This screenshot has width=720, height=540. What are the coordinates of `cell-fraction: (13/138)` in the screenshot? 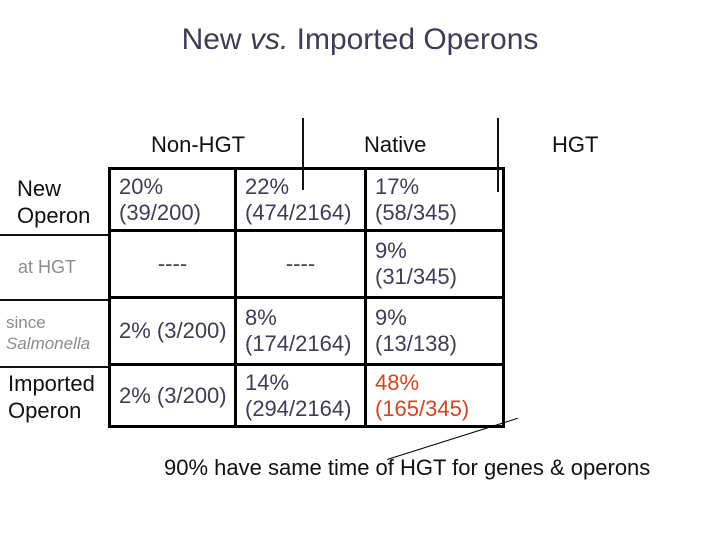 It's located at (416, 343).